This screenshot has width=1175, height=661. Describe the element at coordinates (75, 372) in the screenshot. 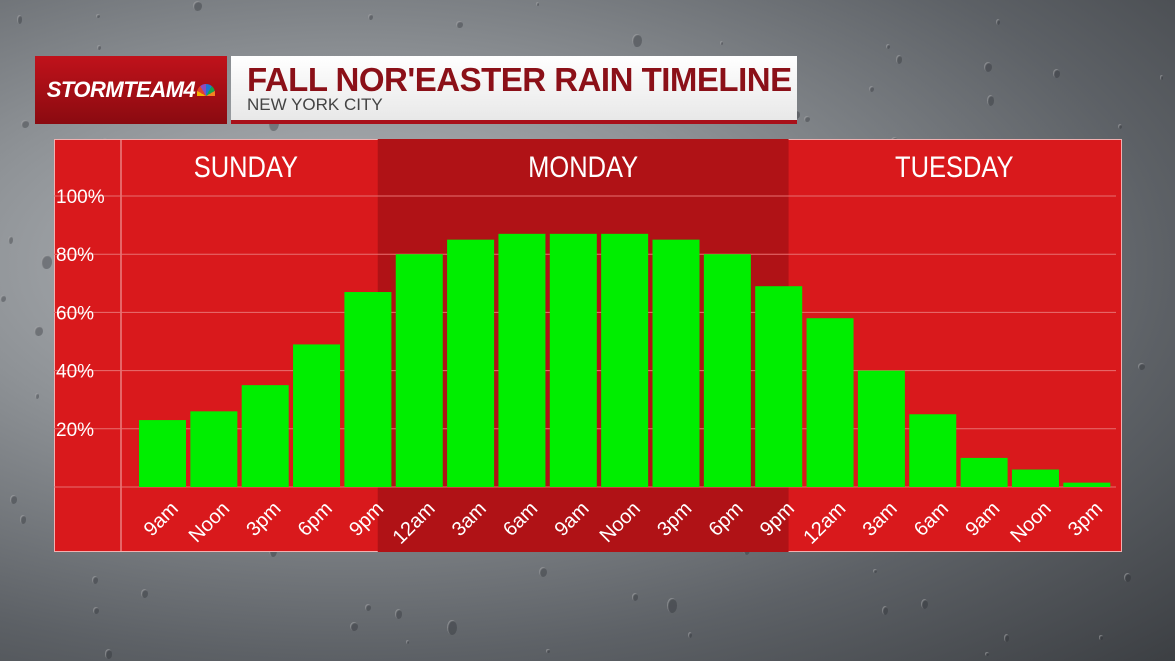

I see `y-tick-label: 40%` at that location.